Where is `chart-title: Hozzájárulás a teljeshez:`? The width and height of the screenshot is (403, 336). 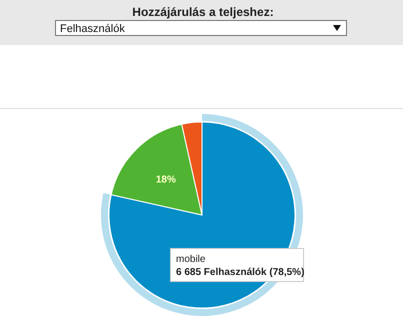
chart-title: Hozzájárulás a teljeshez: is located at coordinates (203, 12).